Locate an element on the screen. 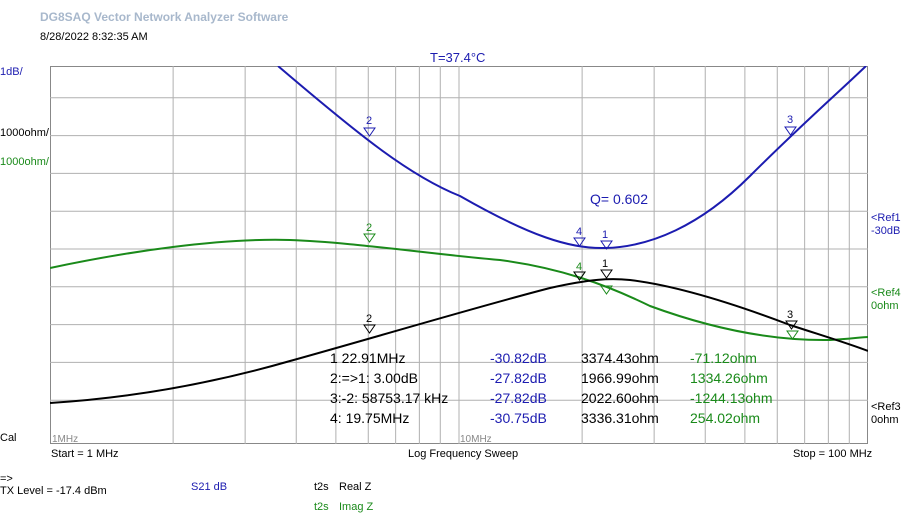  marker-3-realz: 3 is located at coordinates (791, 319).